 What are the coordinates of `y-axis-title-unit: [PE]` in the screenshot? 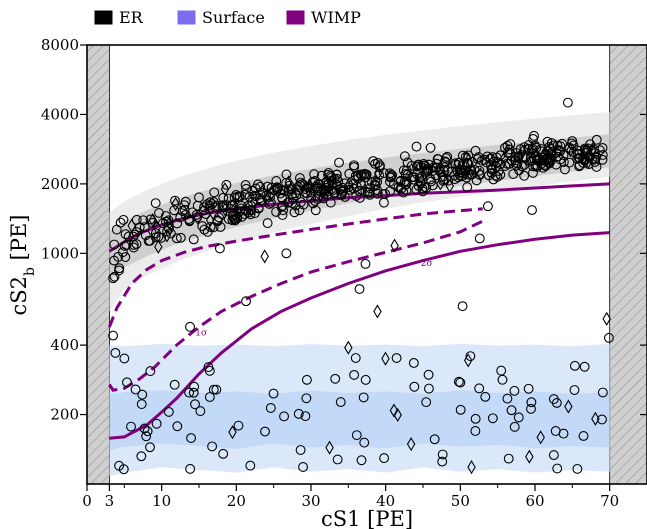 It's located at (19, 240).